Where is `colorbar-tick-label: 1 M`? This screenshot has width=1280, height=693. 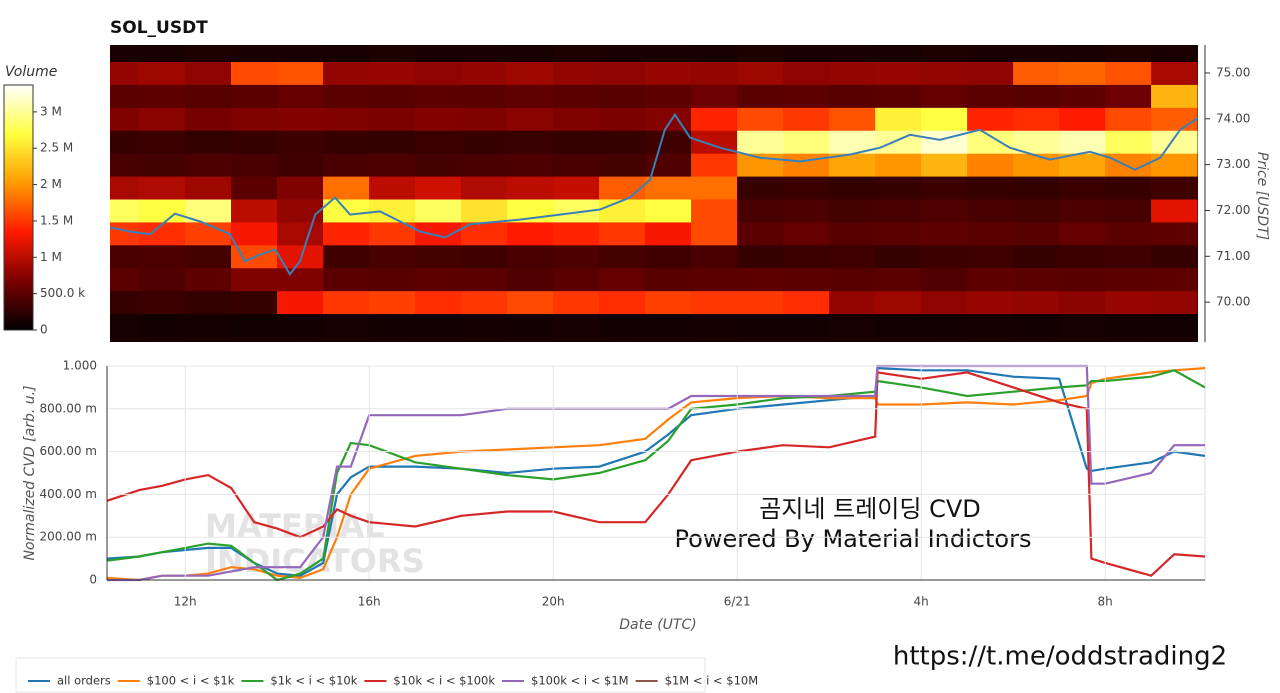
colorbar-tick-label: 1 M is located at coordinates (51, 257).